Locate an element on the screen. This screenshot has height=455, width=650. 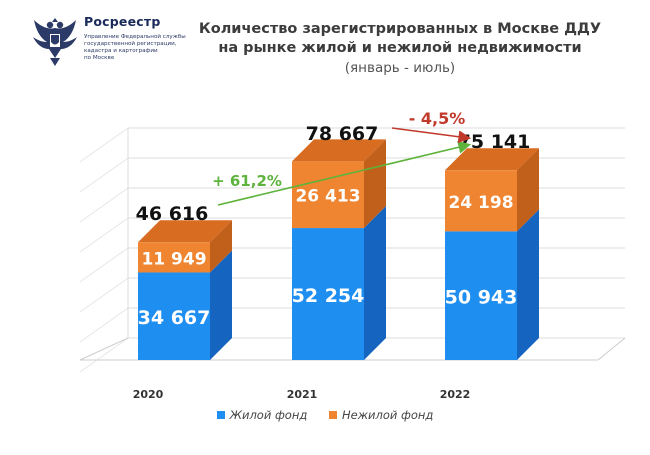
legend-item-commercial: Нежилой фонд is located at coordinates (380, 415).